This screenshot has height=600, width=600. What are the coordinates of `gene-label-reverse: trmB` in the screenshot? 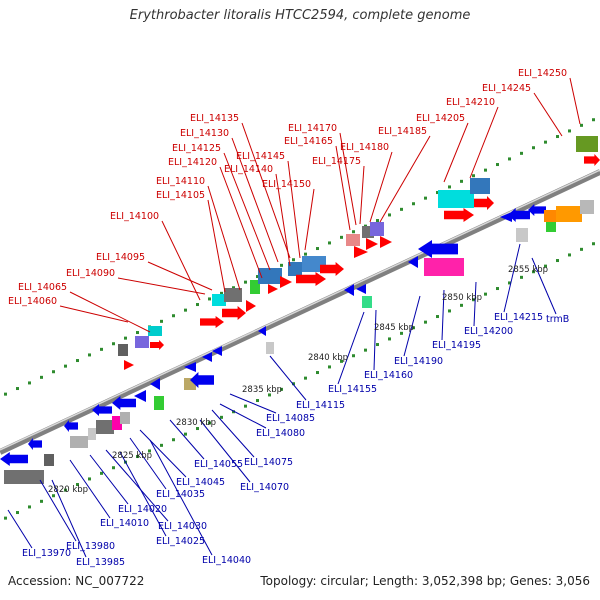 It's located at (557, 319).